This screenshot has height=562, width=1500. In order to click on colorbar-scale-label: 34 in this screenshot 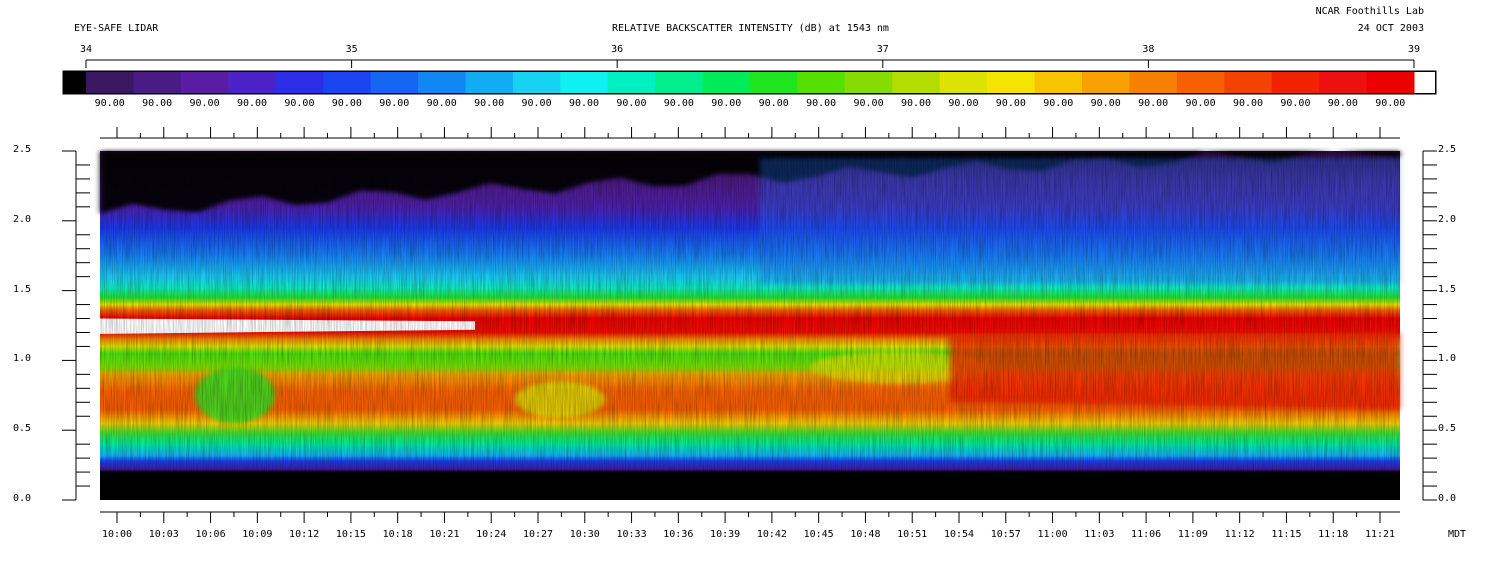, I will do `click(86, 49)`.